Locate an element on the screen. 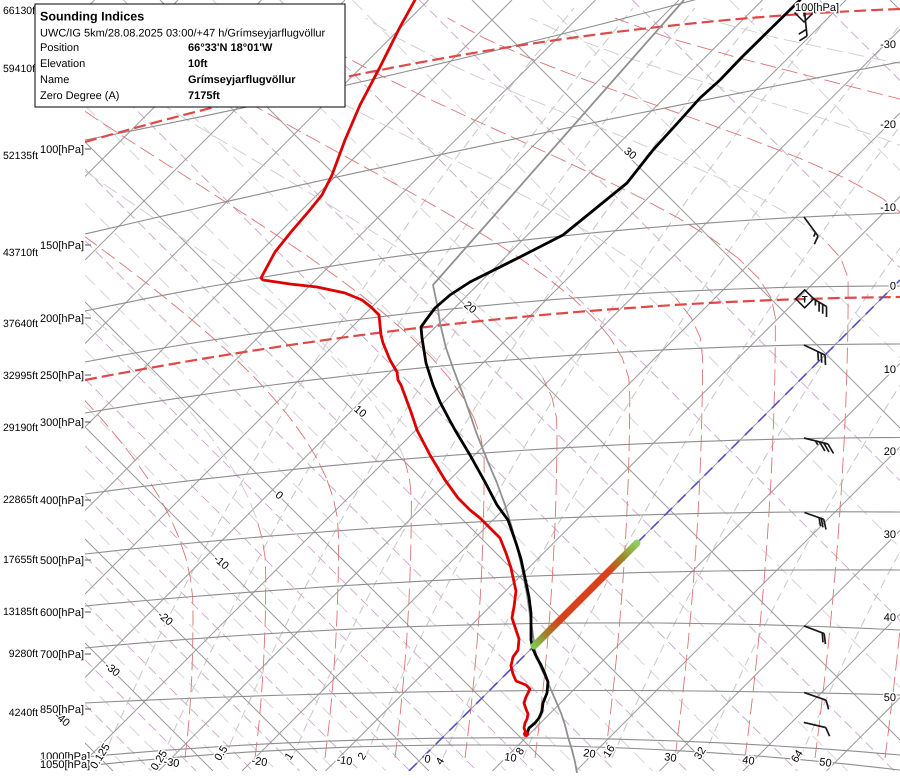  svg-text: 1050[hPa] is located at coordinates (65, 765).